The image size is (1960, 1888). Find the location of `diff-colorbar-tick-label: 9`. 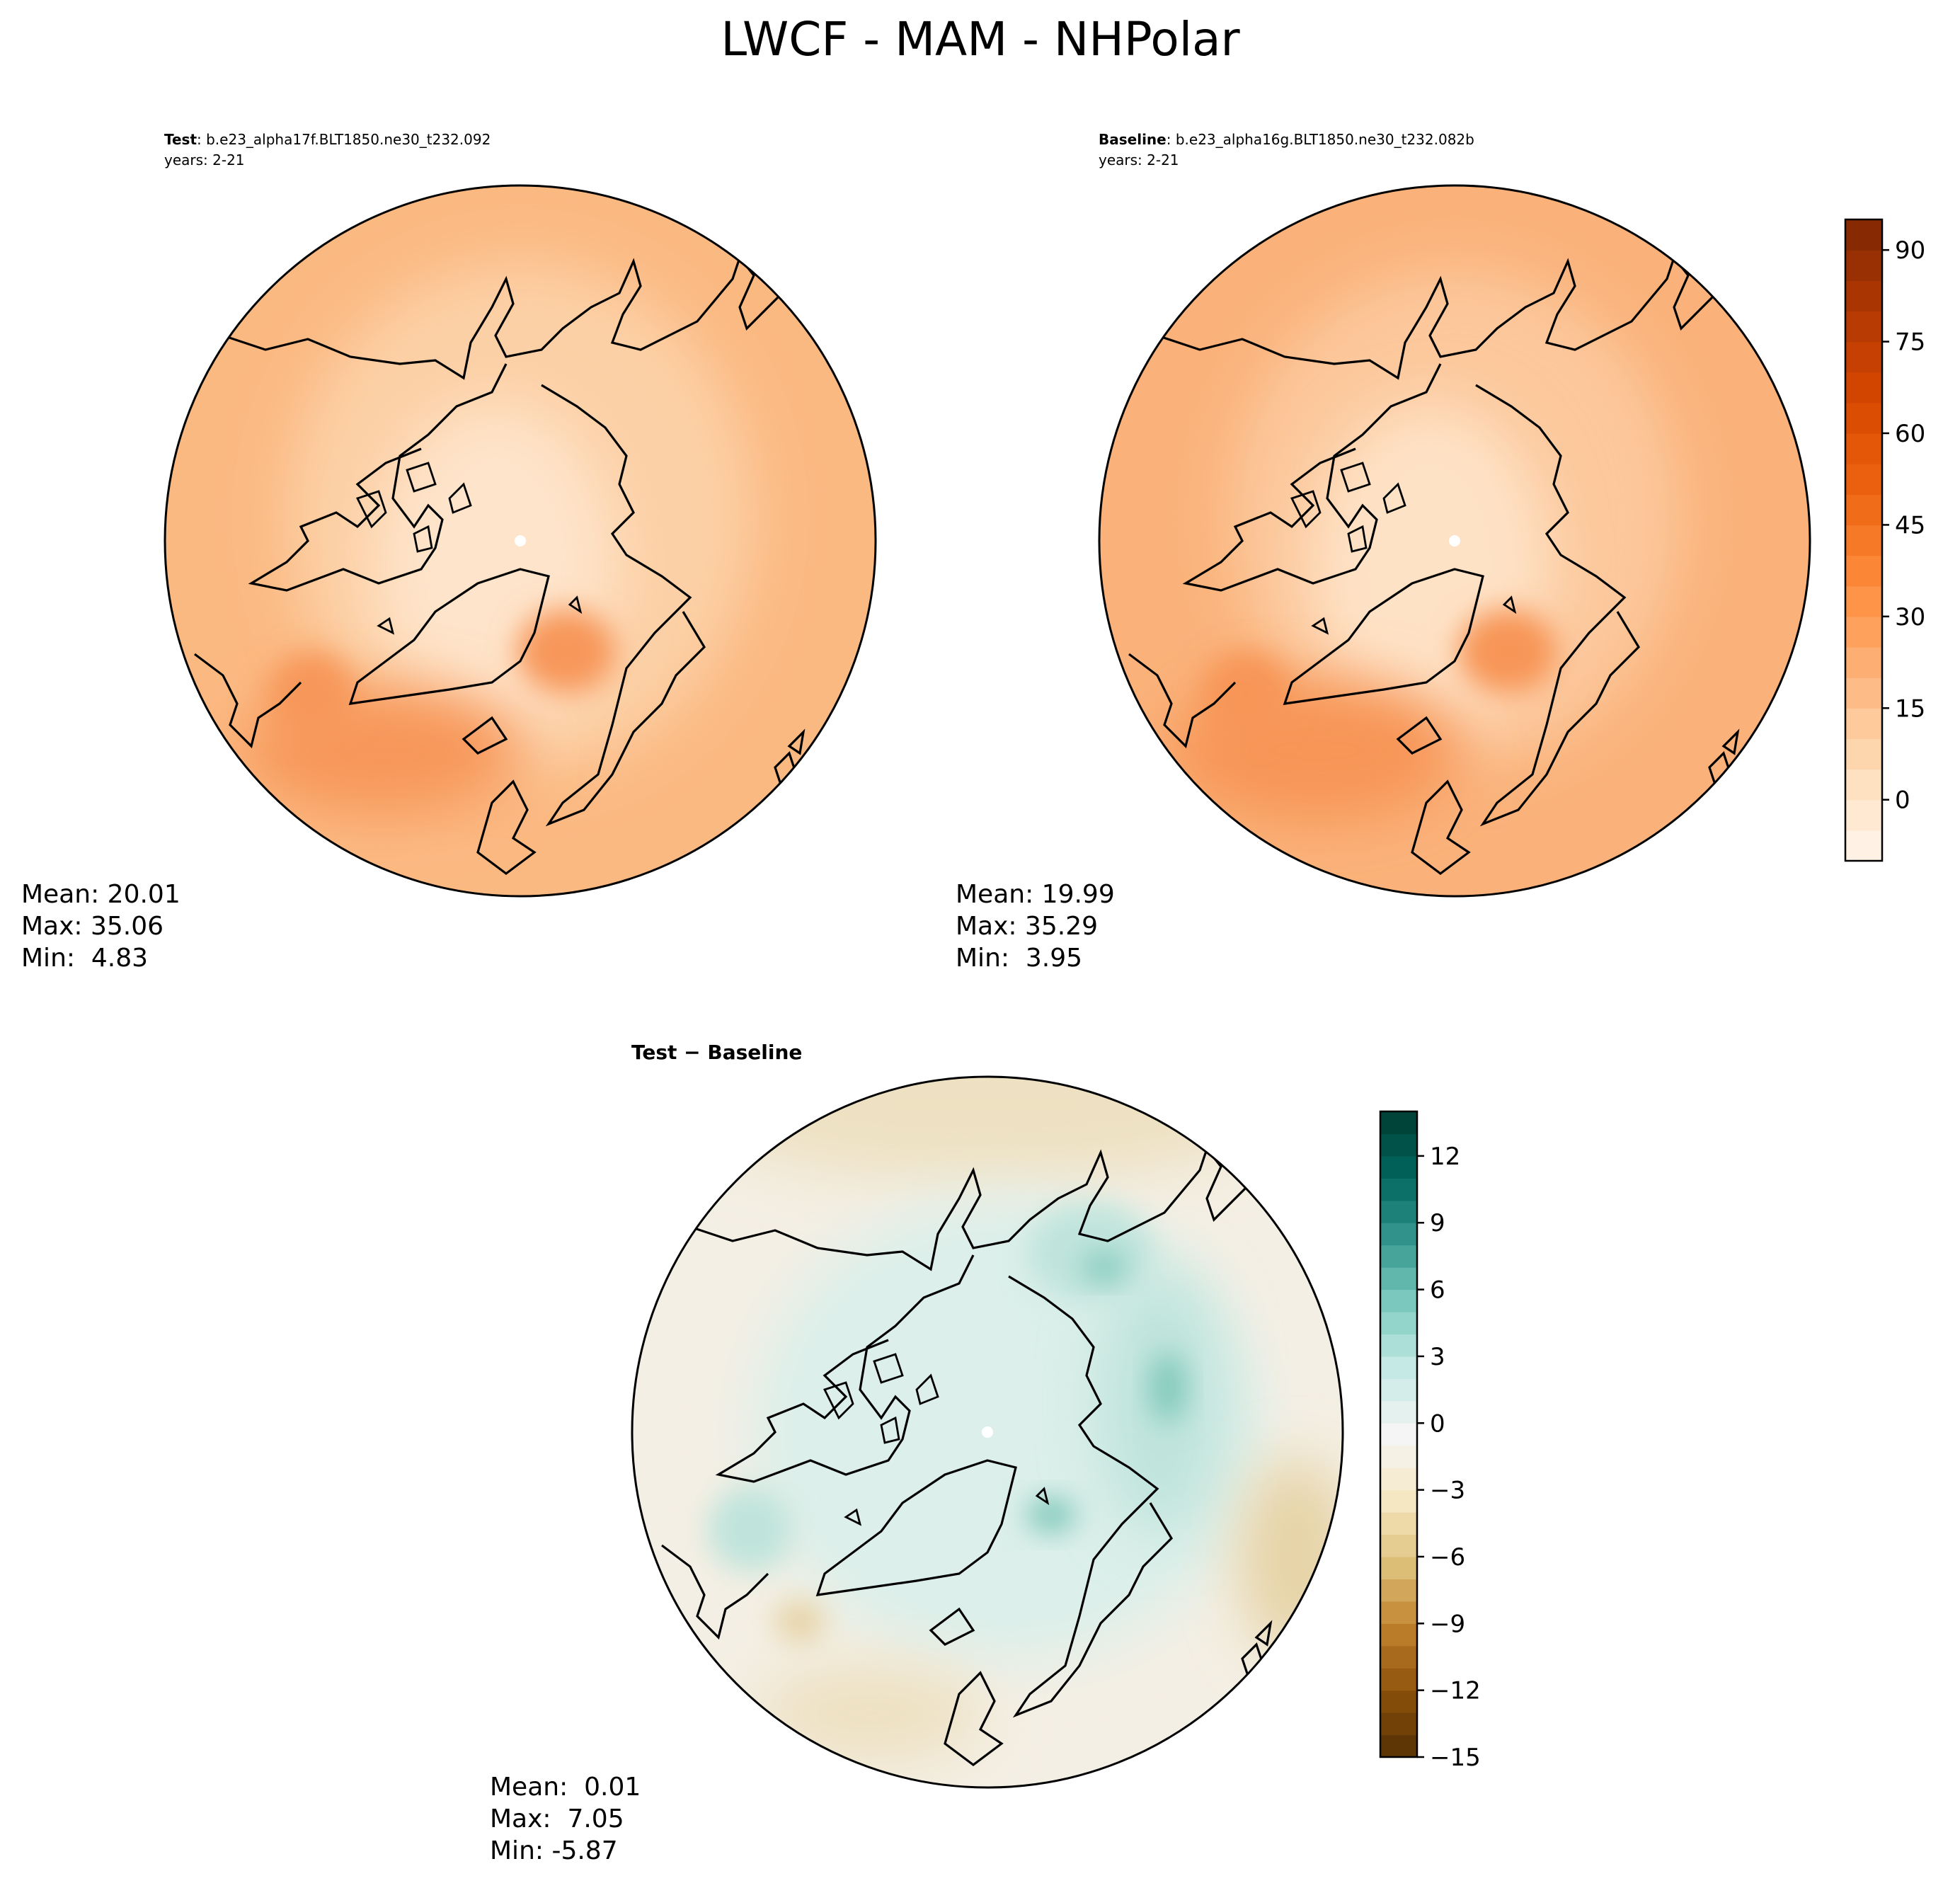

diff-colorbar-tick-label: 9 is located at coordinates (1437, 1223).